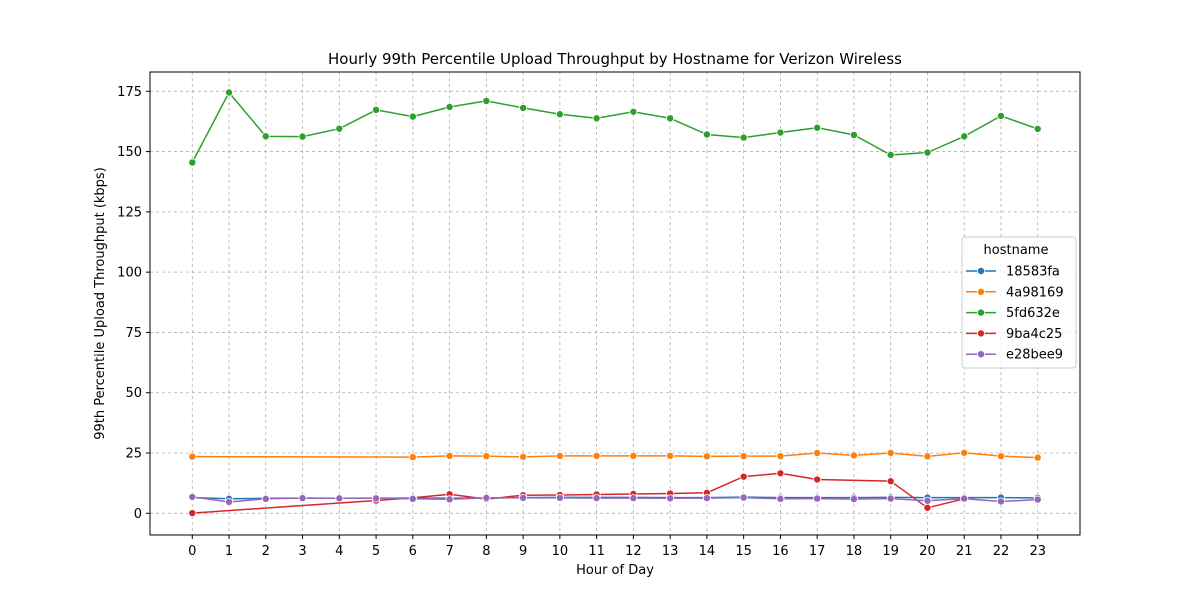 This screenshot has height=600, width=1200. What do you see at coordinates (129, 152) in the screenshot?
I see `y-tick-label: 150` at bounding box center [129, 152].